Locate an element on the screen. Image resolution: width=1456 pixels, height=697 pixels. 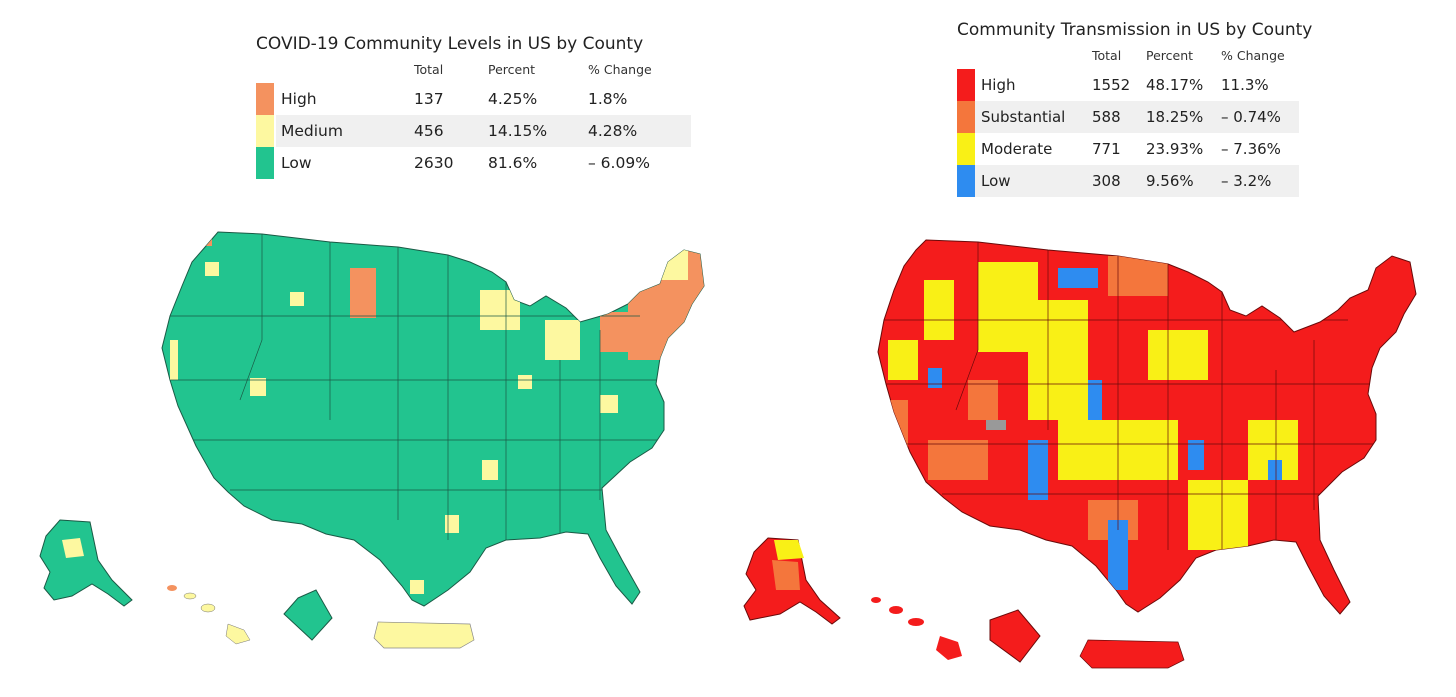
community-transmission-title: Community Transmission in US by County is located at coordinates (1135, 30).